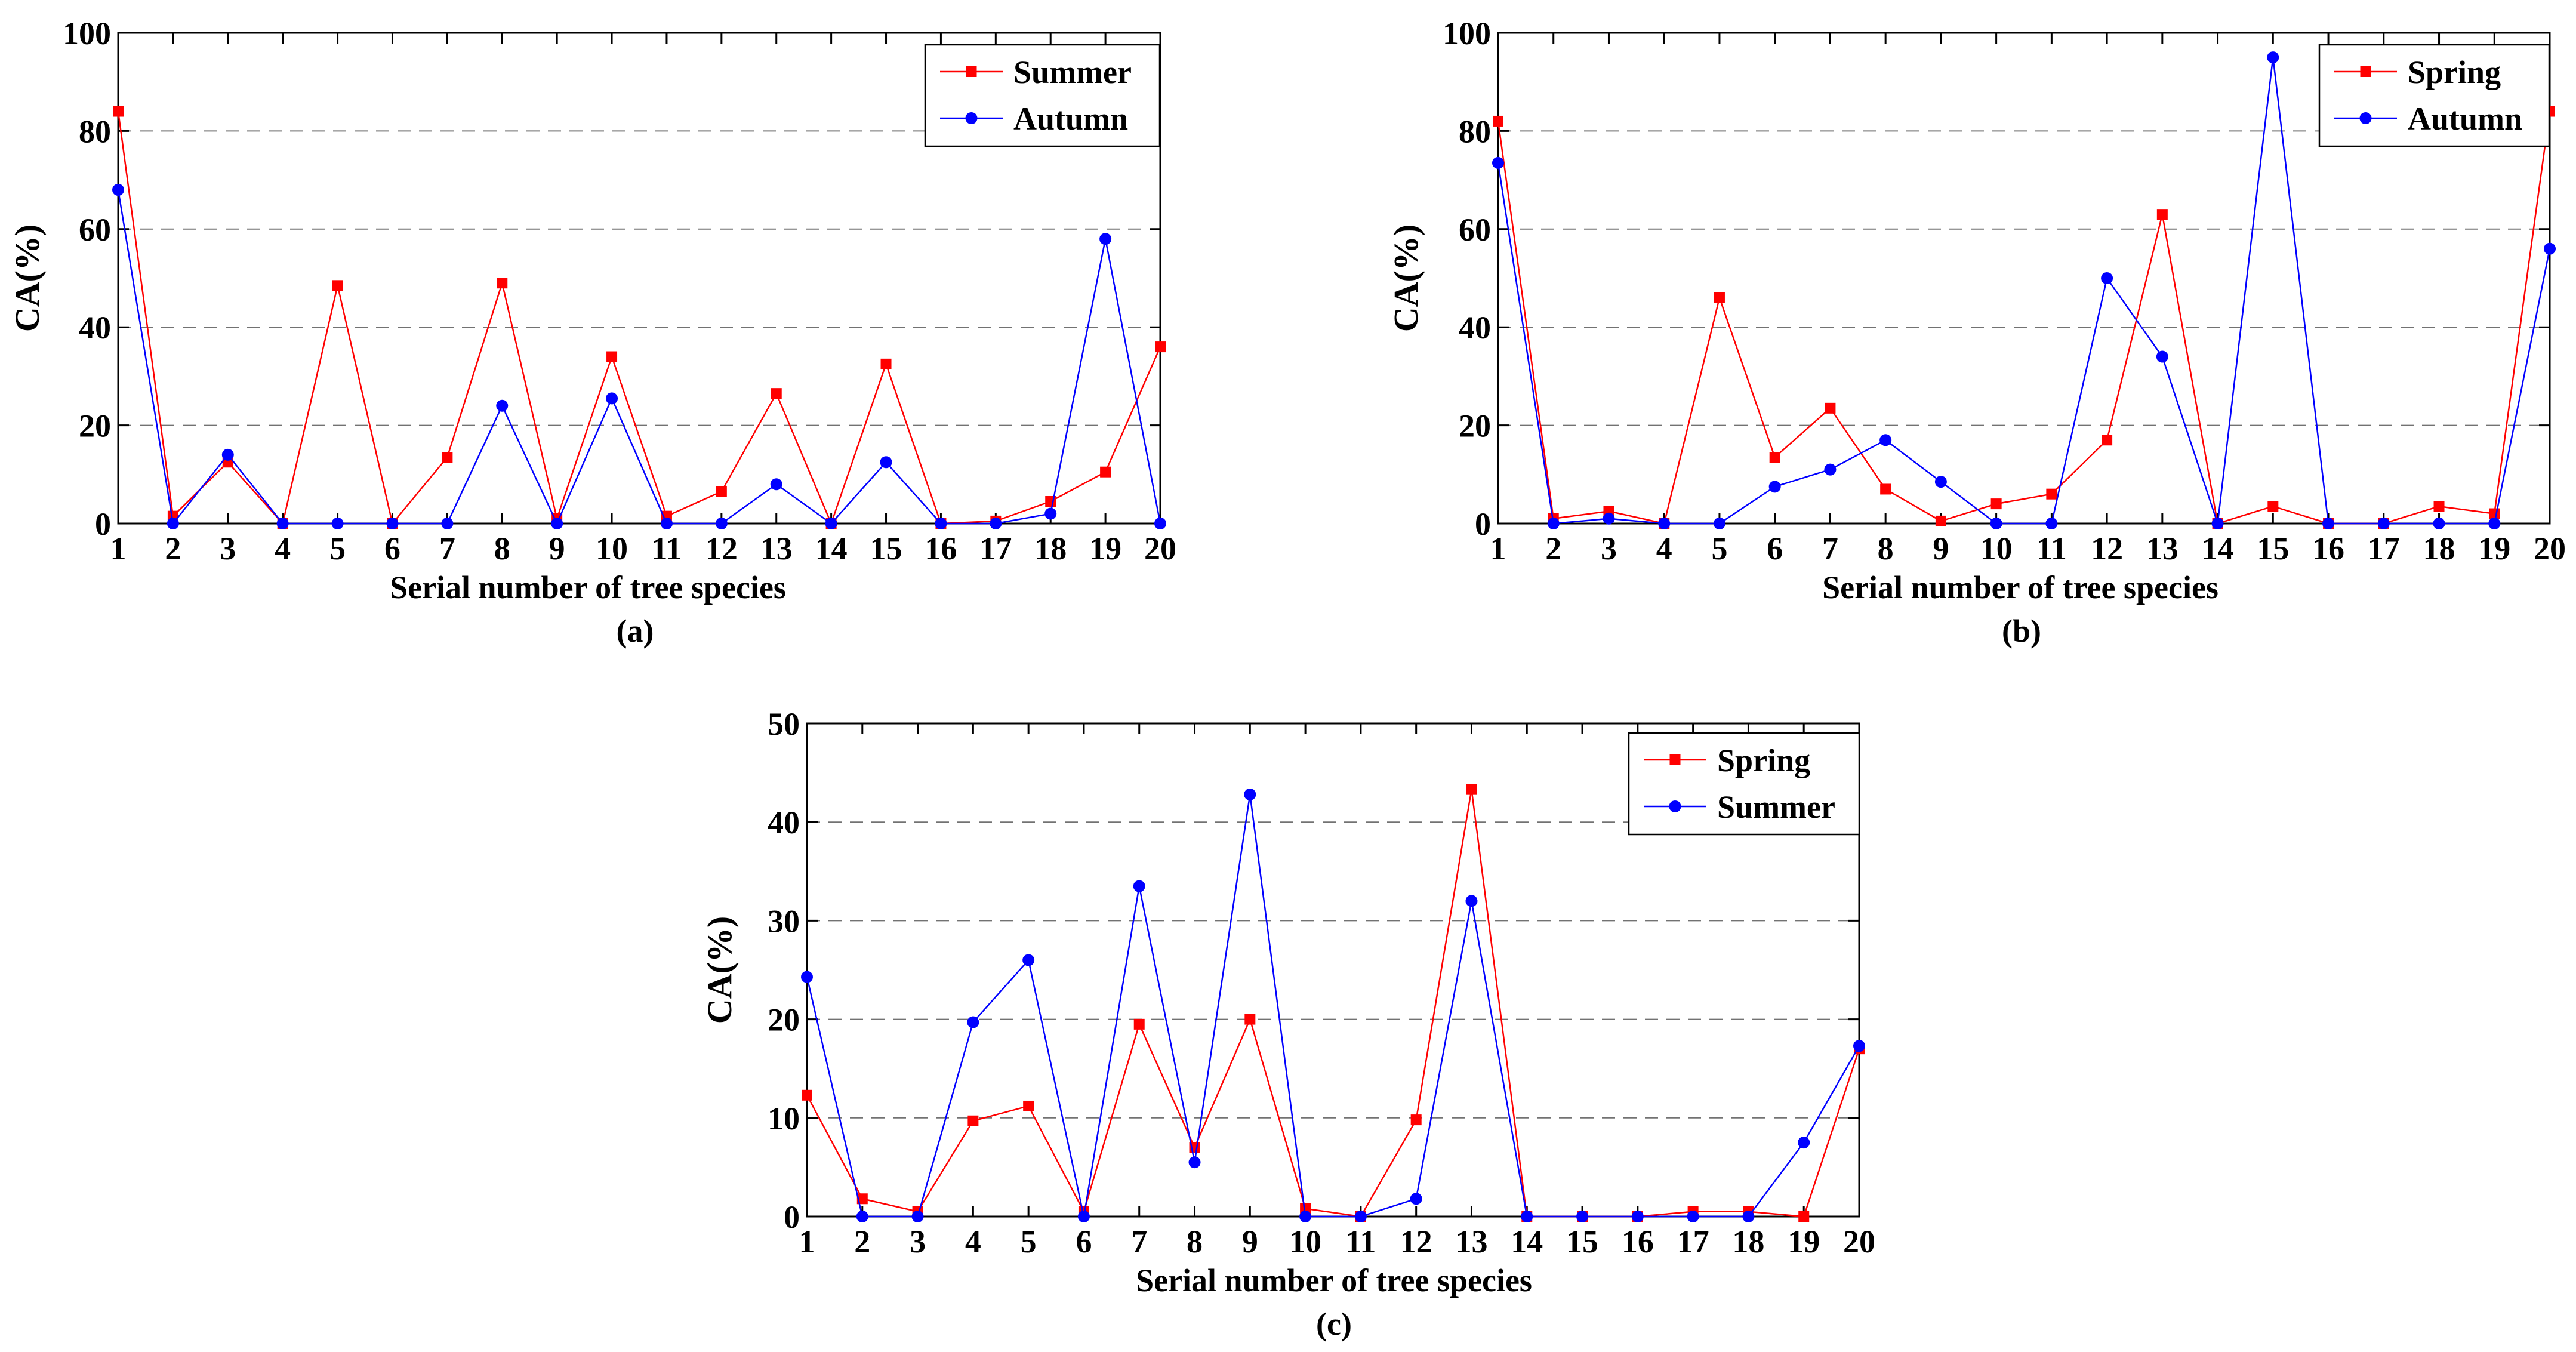 This screenshot has height=1352, width=2576. Describe the element at coordinates (612, 548) in the screenshot. I see `x-tick-label: 10` at that location.